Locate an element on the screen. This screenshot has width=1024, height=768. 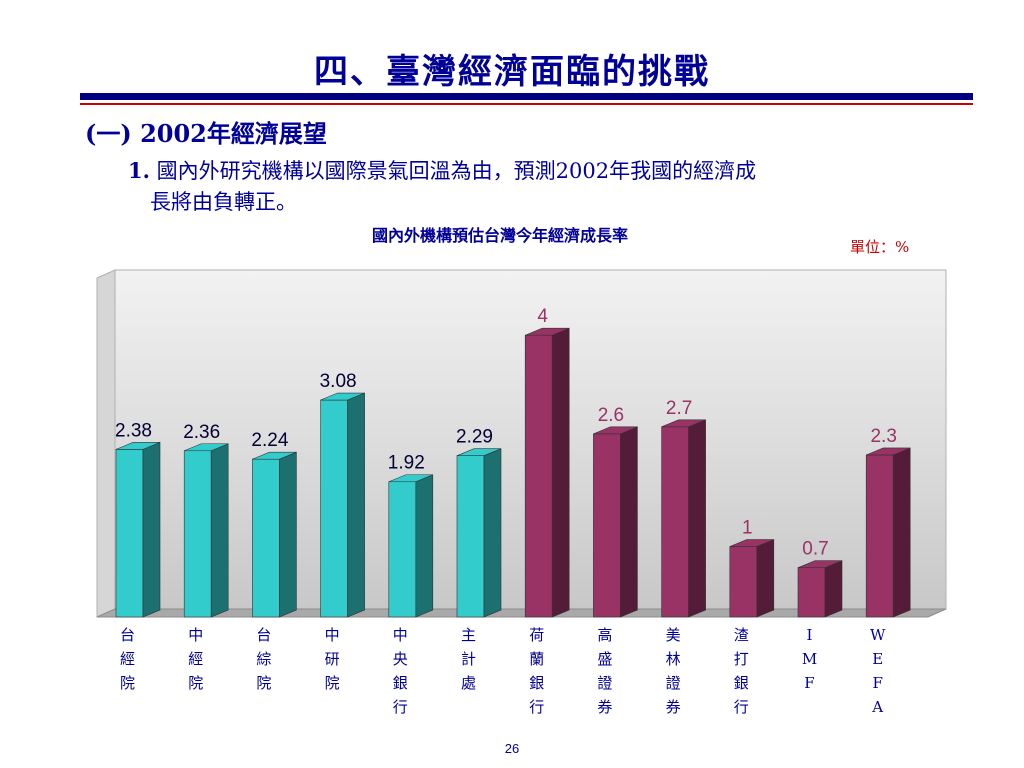
category-label-char: W is located at coordinates (878, 635).